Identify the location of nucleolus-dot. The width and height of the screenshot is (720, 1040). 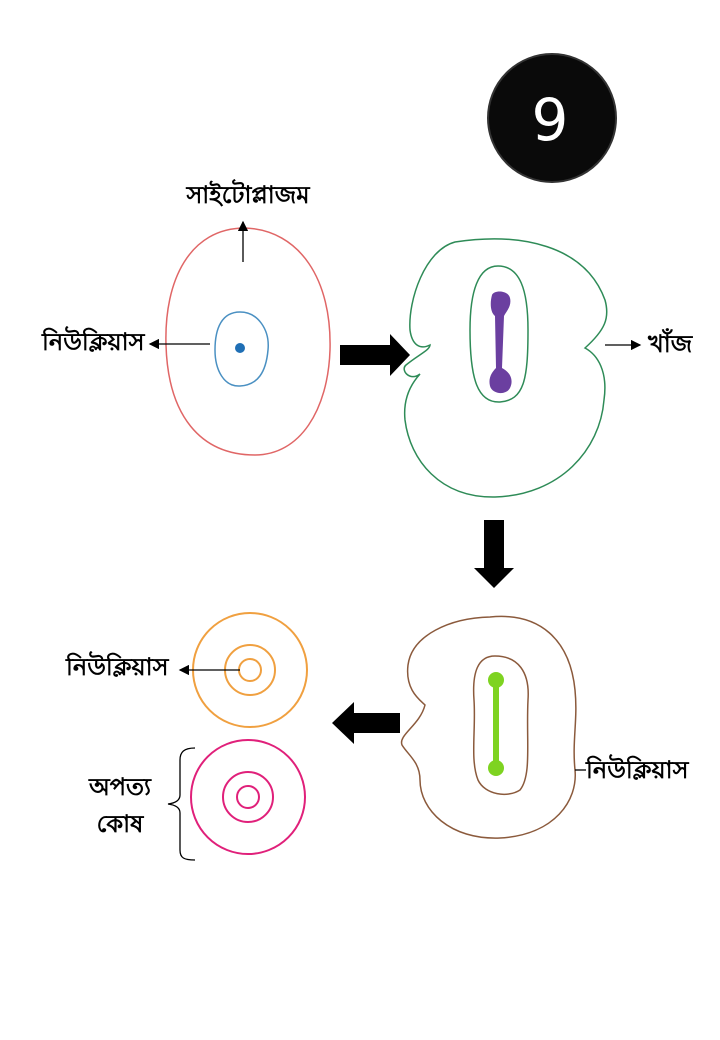
(240, 348).